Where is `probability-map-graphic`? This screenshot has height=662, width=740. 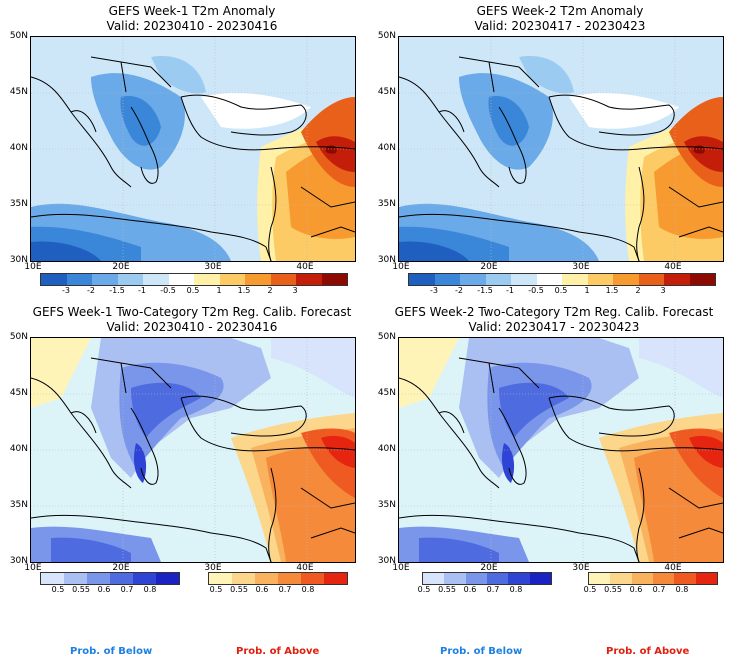 probability-map-graphic is located at coordinates (561, 450).